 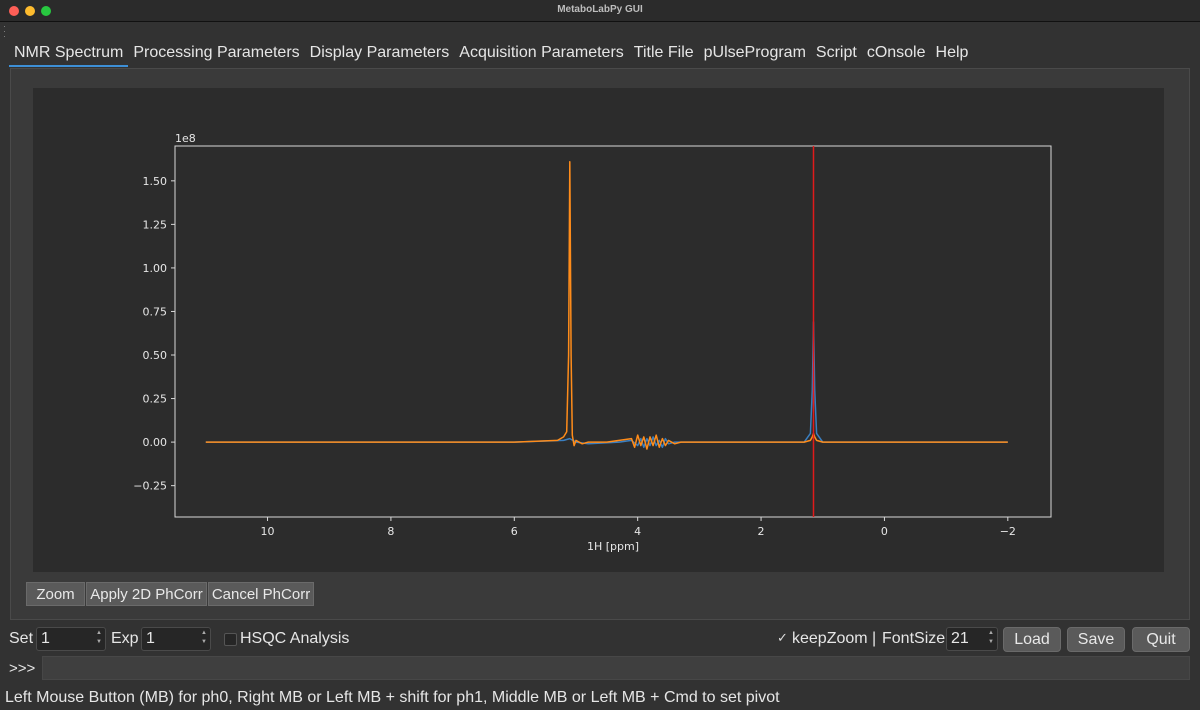 What do you see at coordinates (761, 531) in the screenshot?
I see `x-tick-label: 2` at bounding box center [761, 531].